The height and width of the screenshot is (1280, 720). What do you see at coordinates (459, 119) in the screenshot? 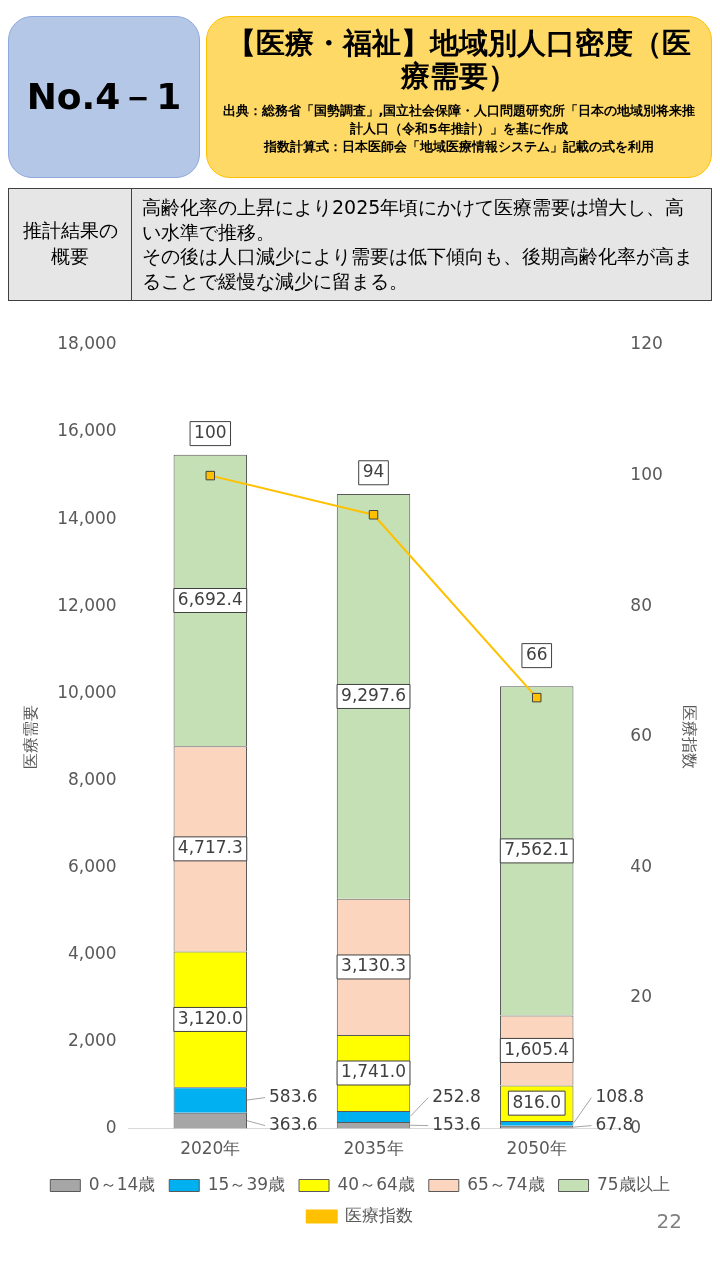
I see `source-note: 出典：総務省「国勢調査」,国立社会保障・人口問題研究所「日本の地域別将来推計人口（令和5年推計）」を基に作成` at bounding box center [459, 119].